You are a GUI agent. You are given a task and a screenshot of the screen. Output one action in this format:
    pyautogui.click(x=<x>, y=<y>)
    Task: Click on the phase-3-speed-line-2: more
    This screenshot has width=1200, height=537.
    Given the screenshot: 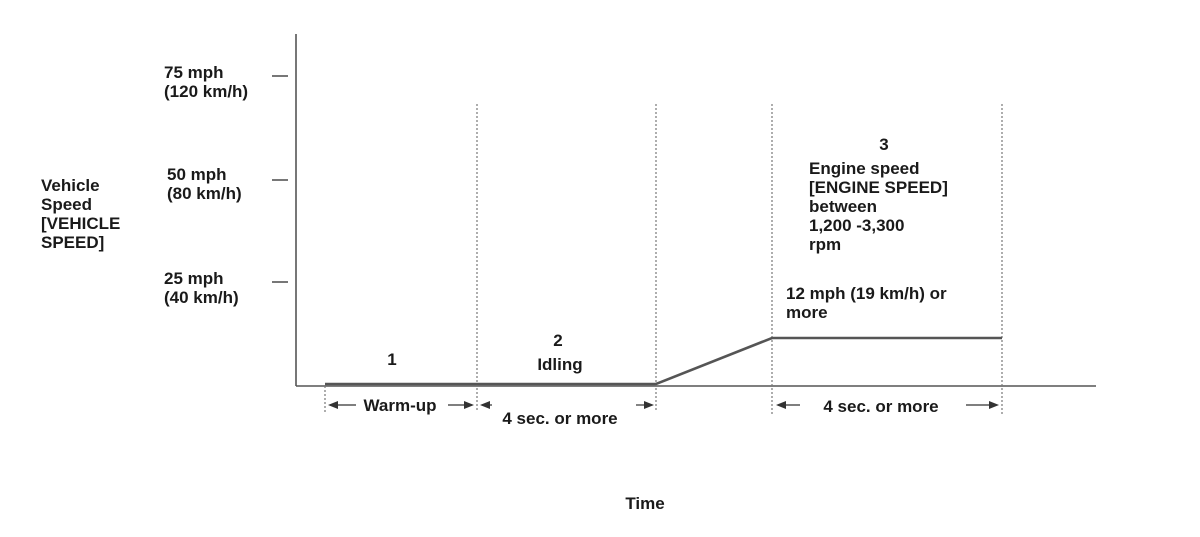 What is the action you would take?
    pyautogui.click(x=807, y=312)
    